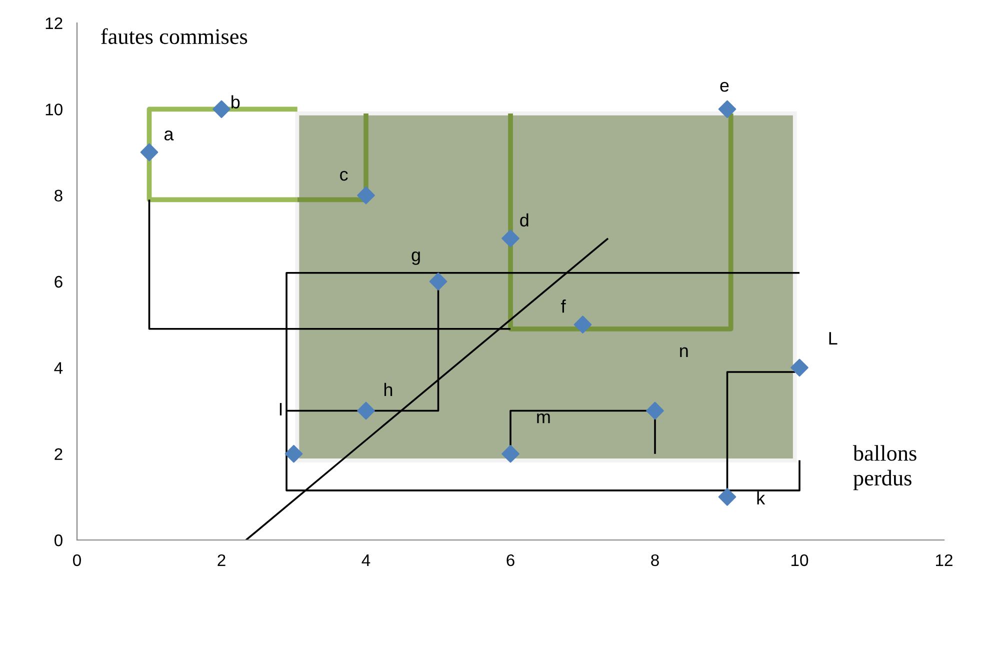  What do you see at coordinates (54, 110) in the screenshot?
I see `y-tick-label: 10` at bounding box center [54, 110].